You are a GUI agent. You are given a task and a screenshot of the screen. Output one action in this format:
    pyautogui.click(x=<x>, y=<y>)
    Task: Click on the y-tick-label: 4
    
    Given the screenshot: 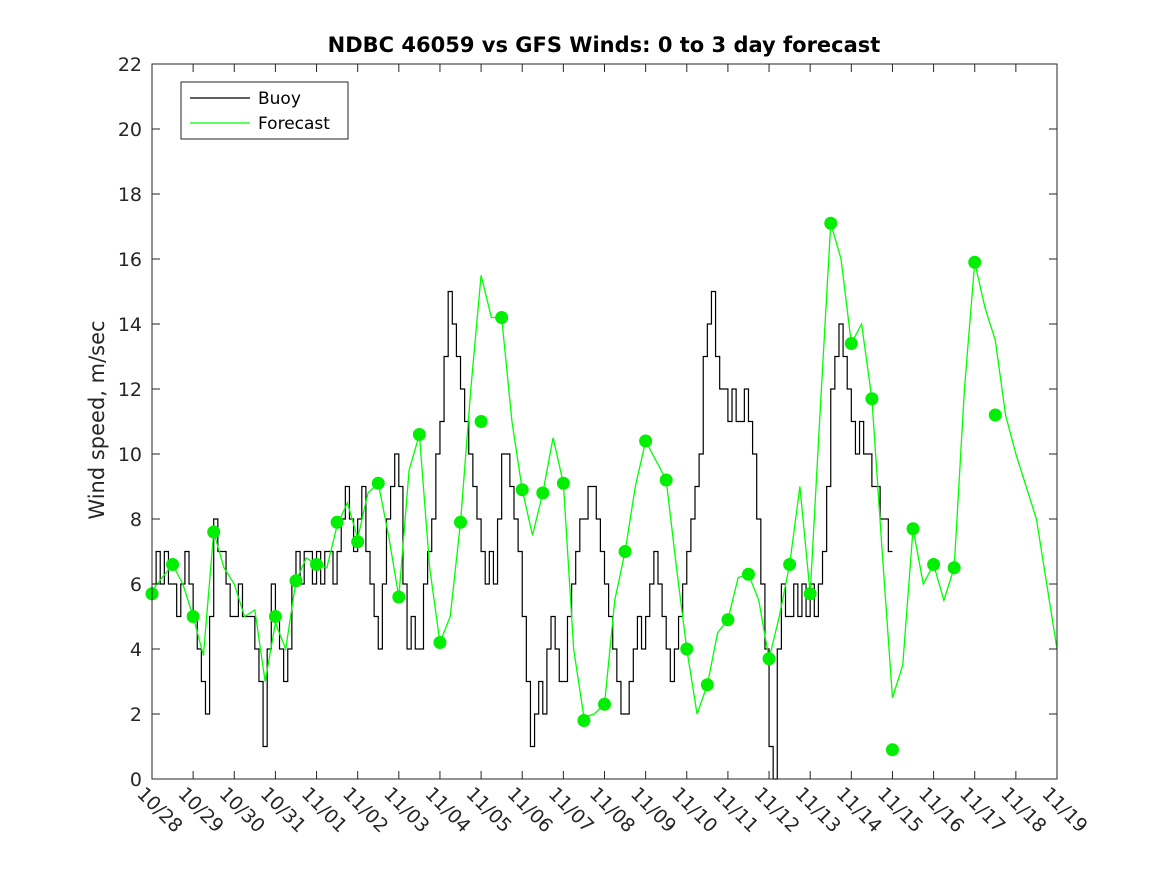 What is the action you would take?
    pyautogui.click(x=136, y=650)
    